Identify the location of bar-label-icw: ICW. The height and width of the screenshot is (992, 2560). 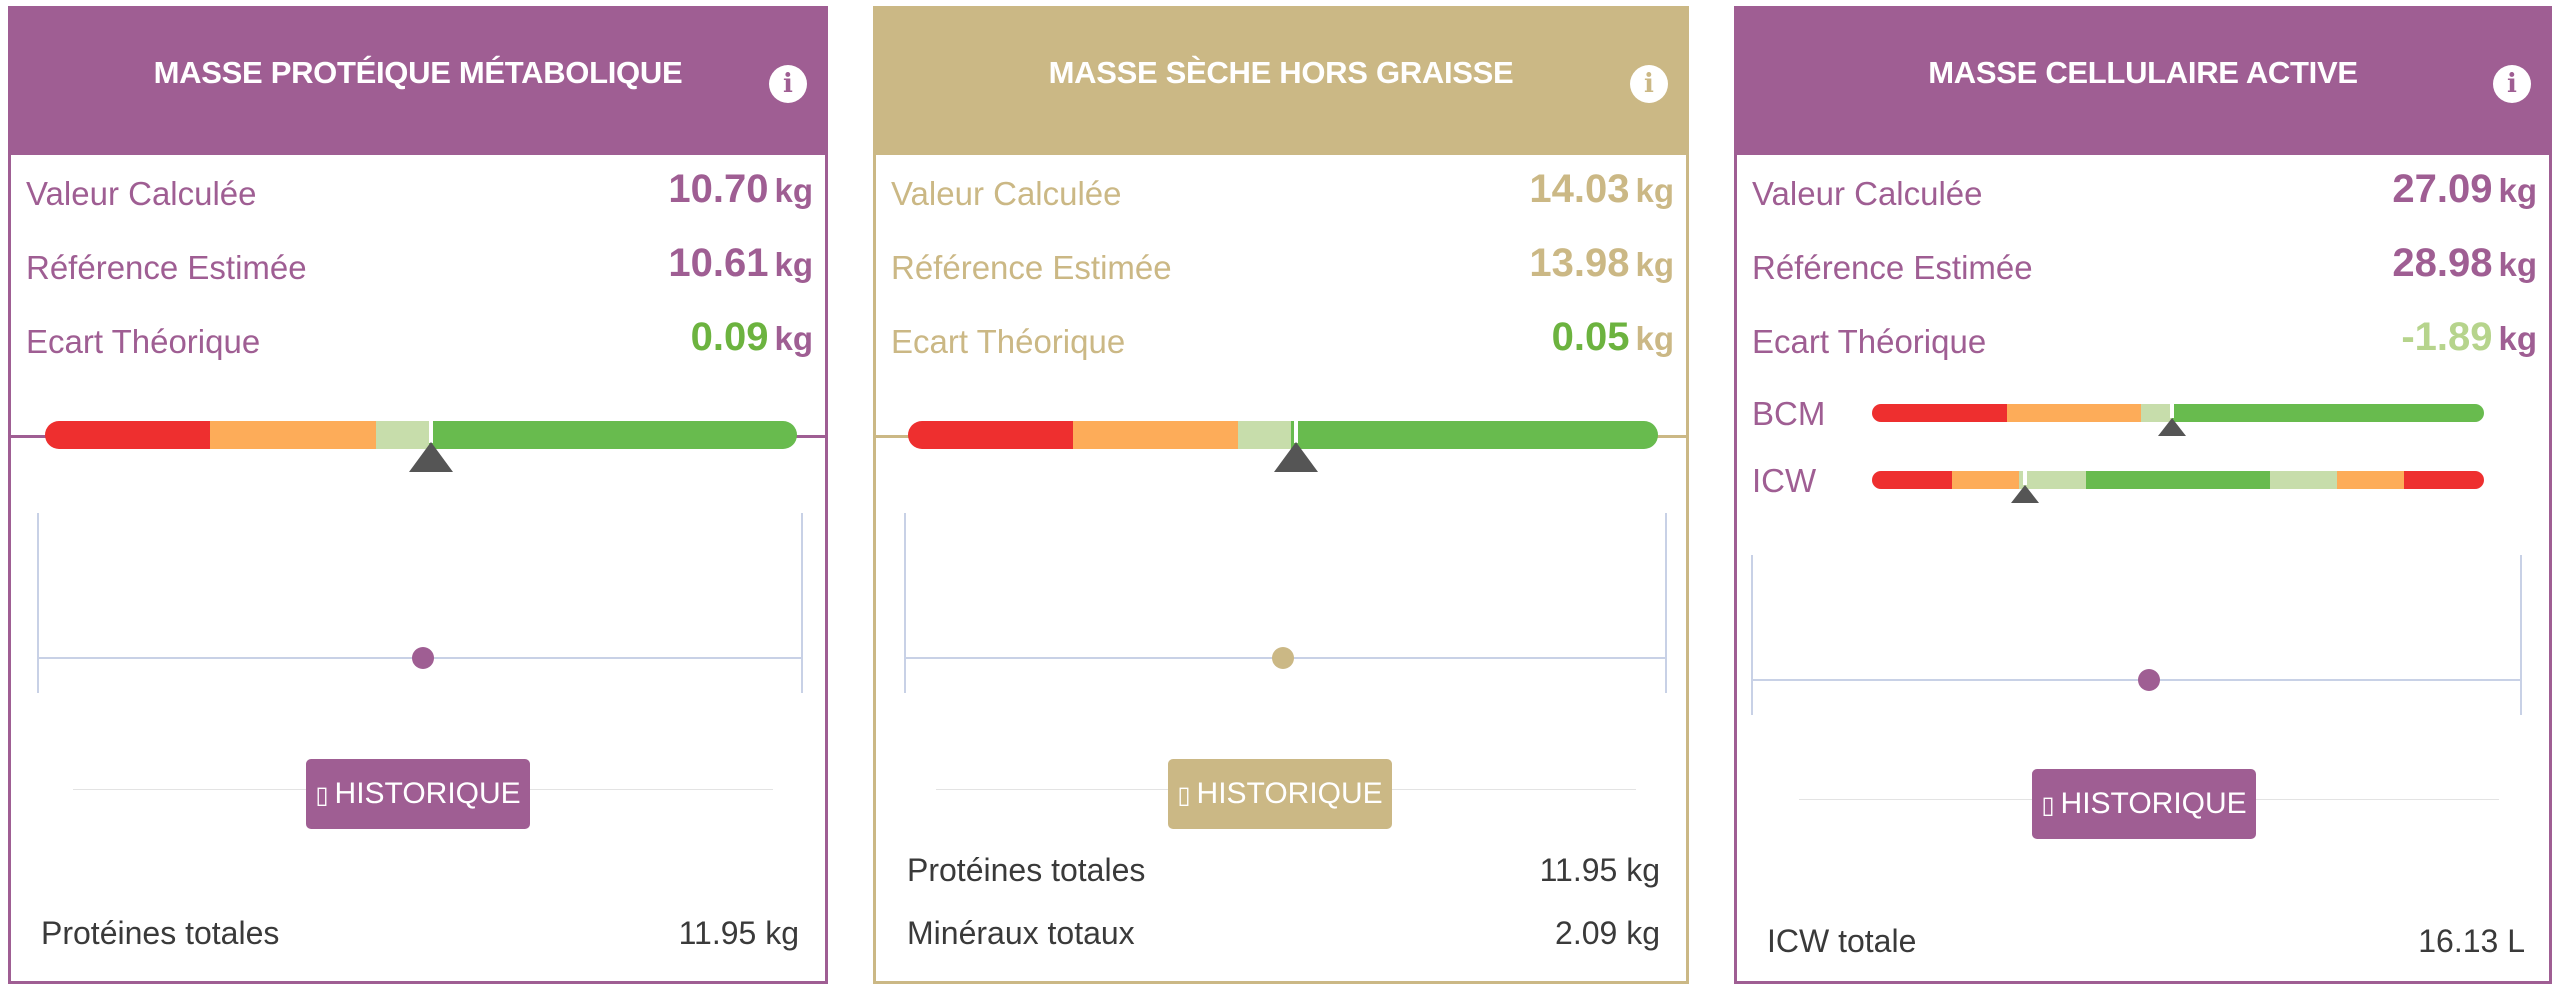
(1784, 480).